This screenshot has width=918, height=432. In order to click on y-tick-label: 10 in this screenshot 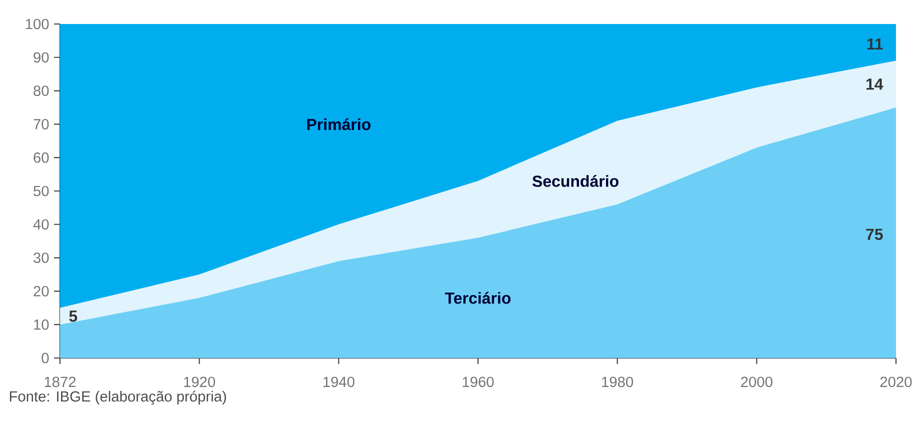, I will do `click(41, 324)`.